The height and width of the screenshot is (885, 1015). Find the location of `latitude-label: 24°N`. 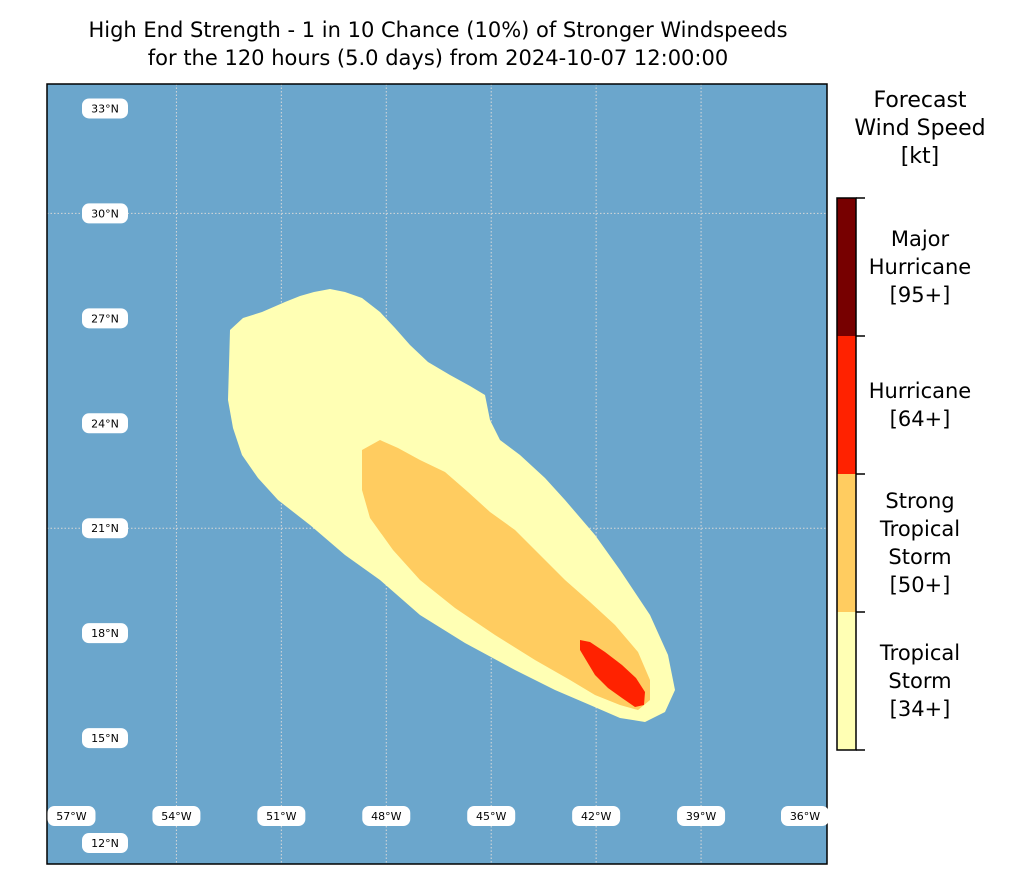

latitude-label: 24°N is located at coordinates (105, 423).